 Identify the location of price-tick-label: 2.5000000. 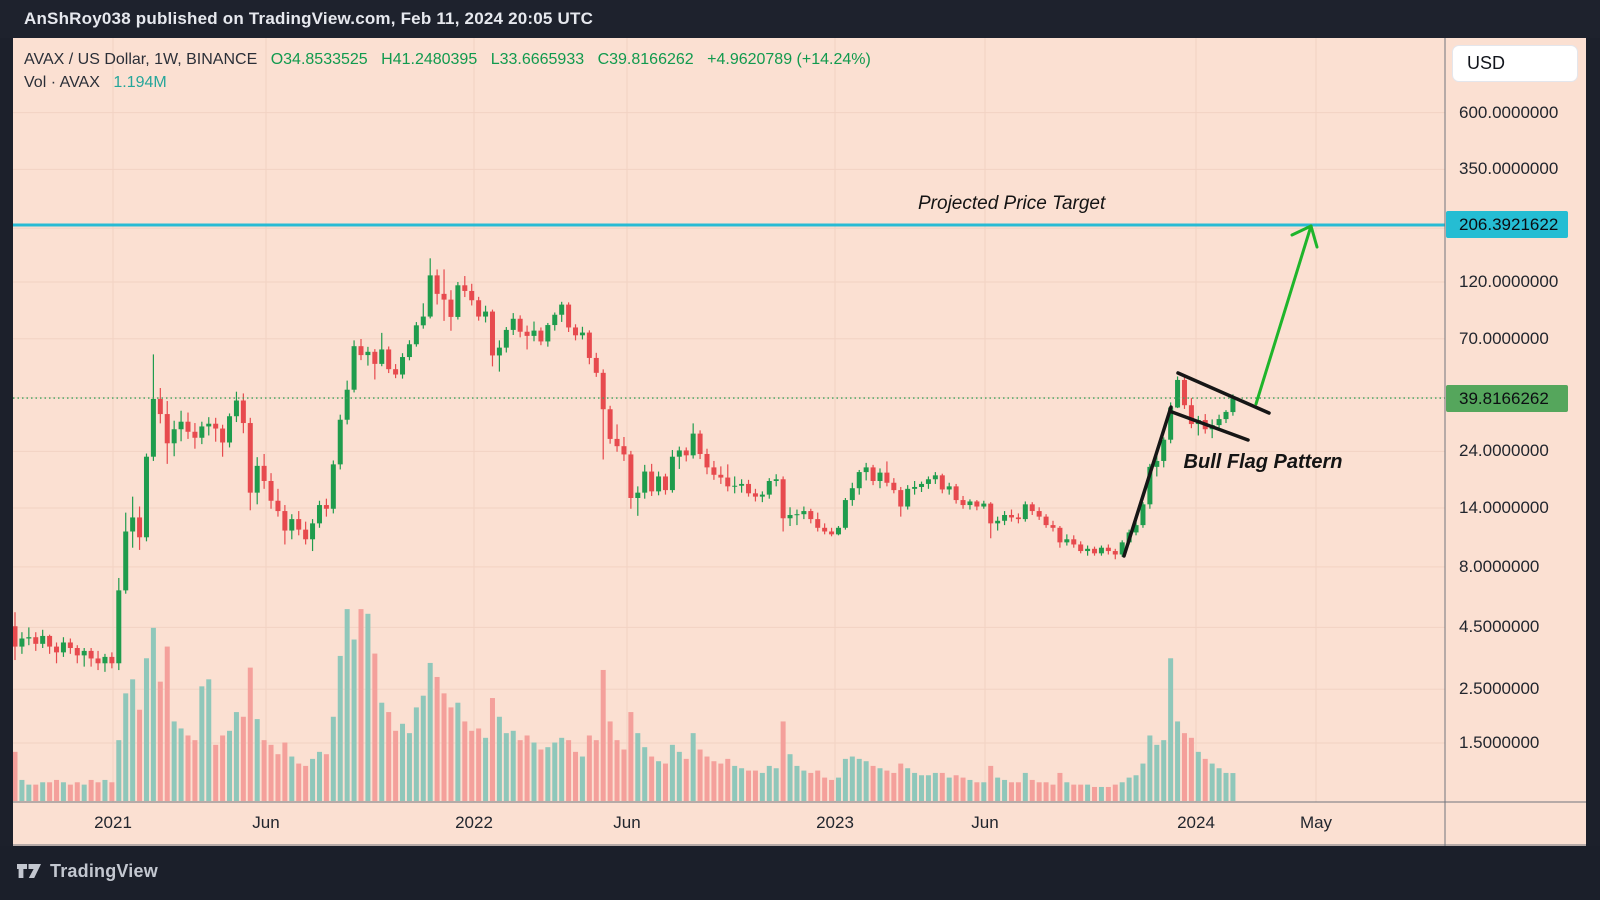
(1499, 689).